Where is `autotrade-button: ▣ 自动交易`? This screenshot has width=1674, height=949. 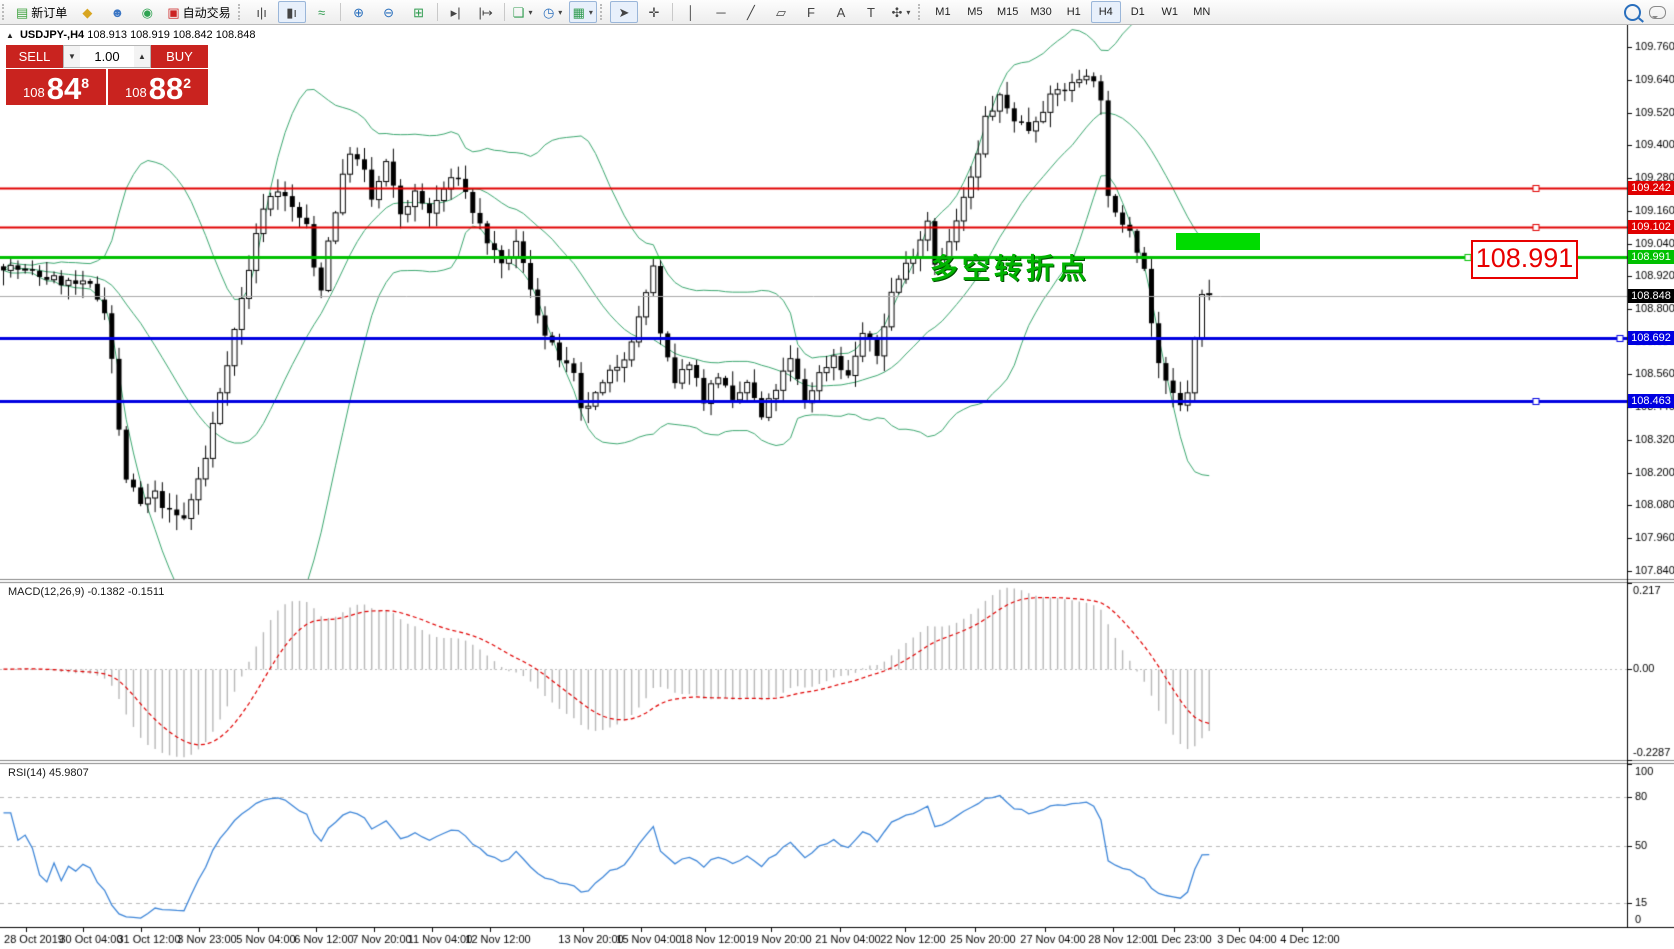 autotrade-button: ▣ 自动交易 is located at coordinates (198, 12).